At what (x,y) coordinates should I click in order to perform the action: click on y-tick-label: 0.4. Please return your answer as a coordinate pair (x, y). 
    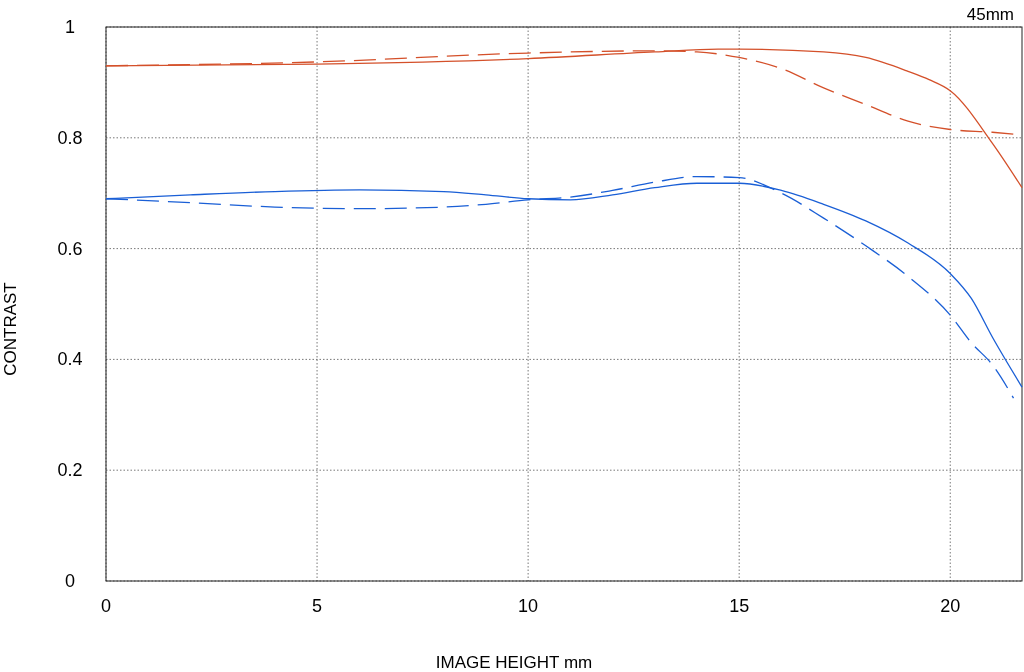
    Looking at the image, I should click on (70, 359).